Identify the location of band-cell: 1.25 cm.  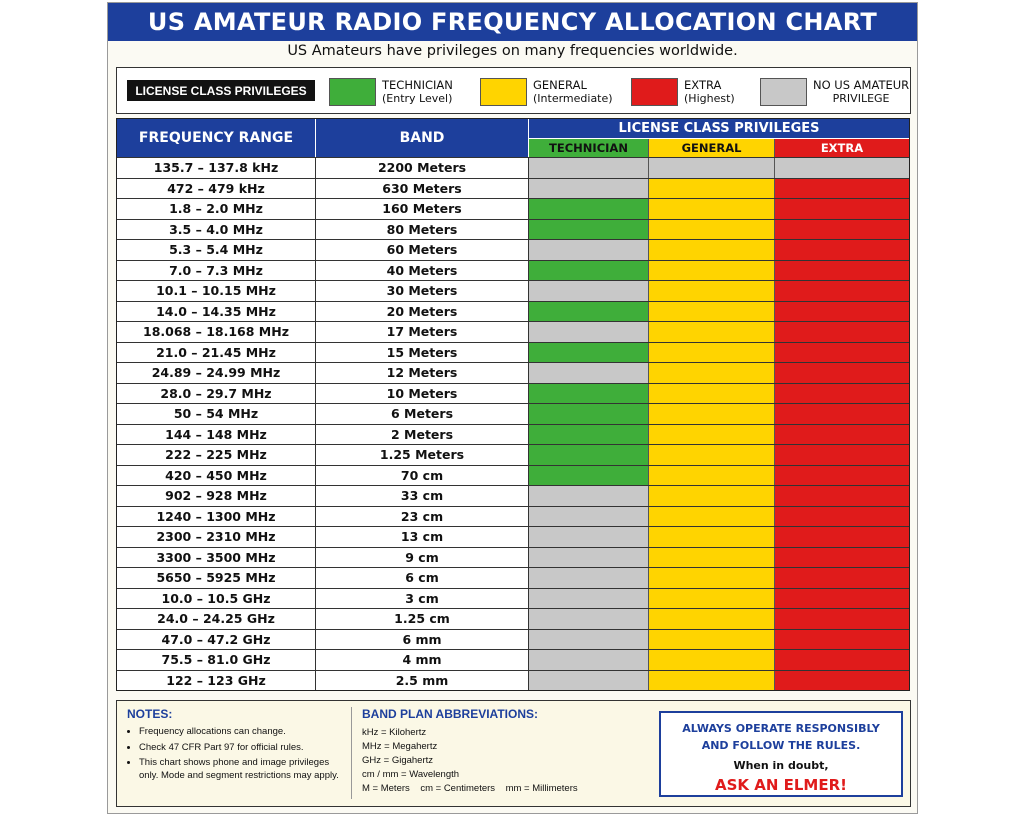
(422, 619).